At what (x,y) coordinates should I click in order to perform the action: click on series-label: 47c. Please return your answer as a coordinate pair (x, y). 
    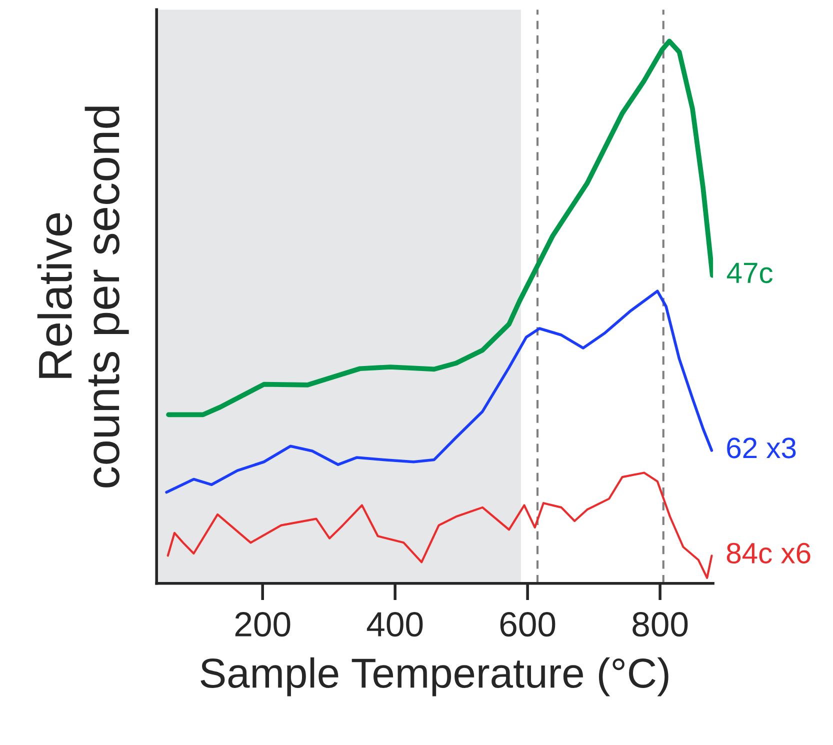
    Looking at the image, I should click on (749, 273).